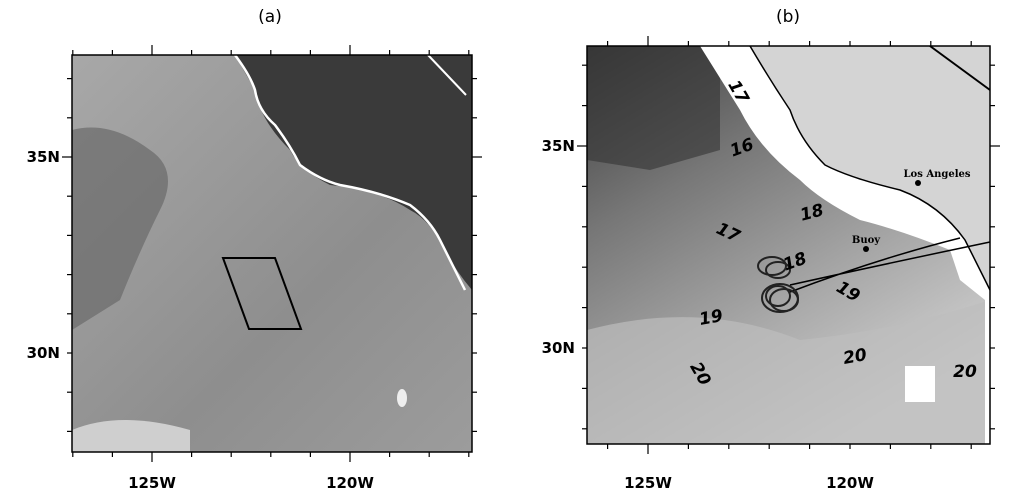 The height and width of the screenshot is (497, 1010). What do you see at coordinates (778, 284) in the screenshot?
I see `track-loops` at bounding box center [778, 284].